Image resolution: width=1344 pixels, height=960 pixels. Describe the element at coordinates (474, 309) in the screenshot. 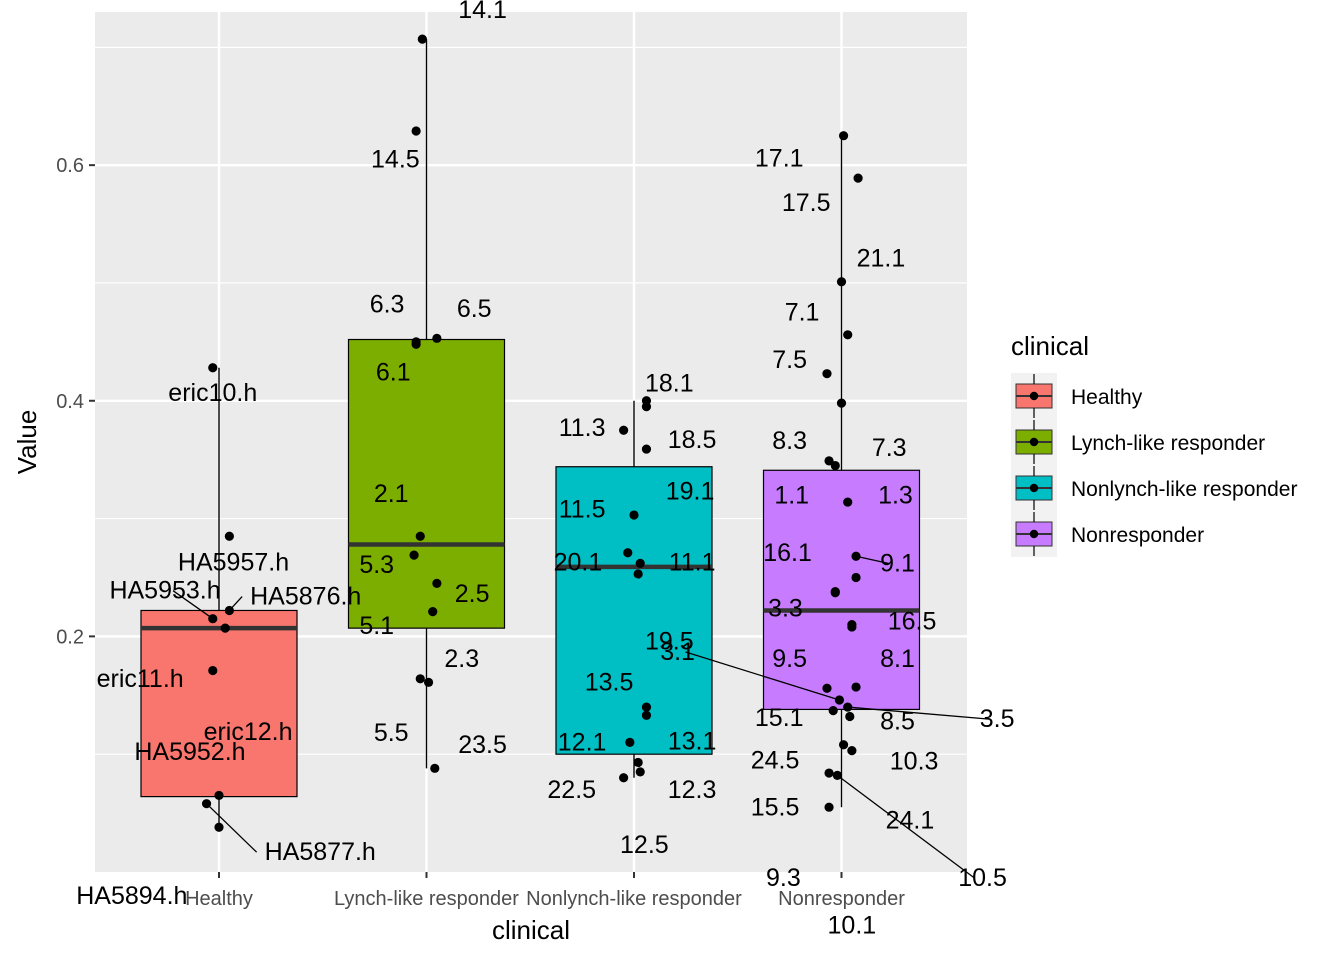

I see `point-label: 6.5` at that location.